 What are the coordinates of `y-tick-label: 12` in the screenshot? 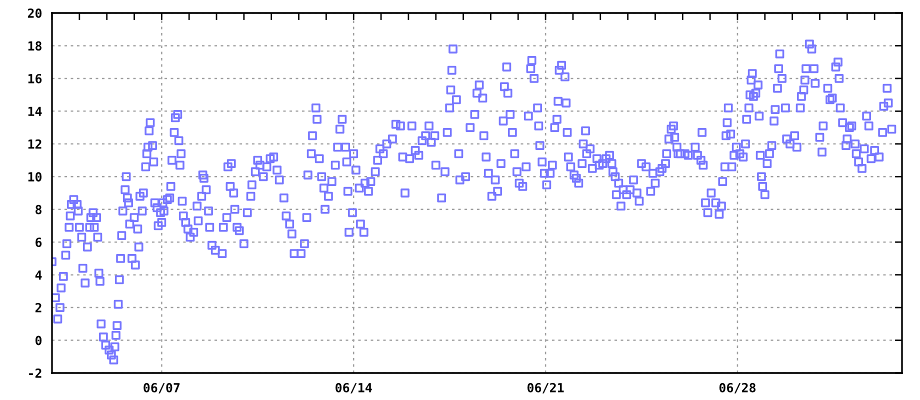 It's located at (35, 144).